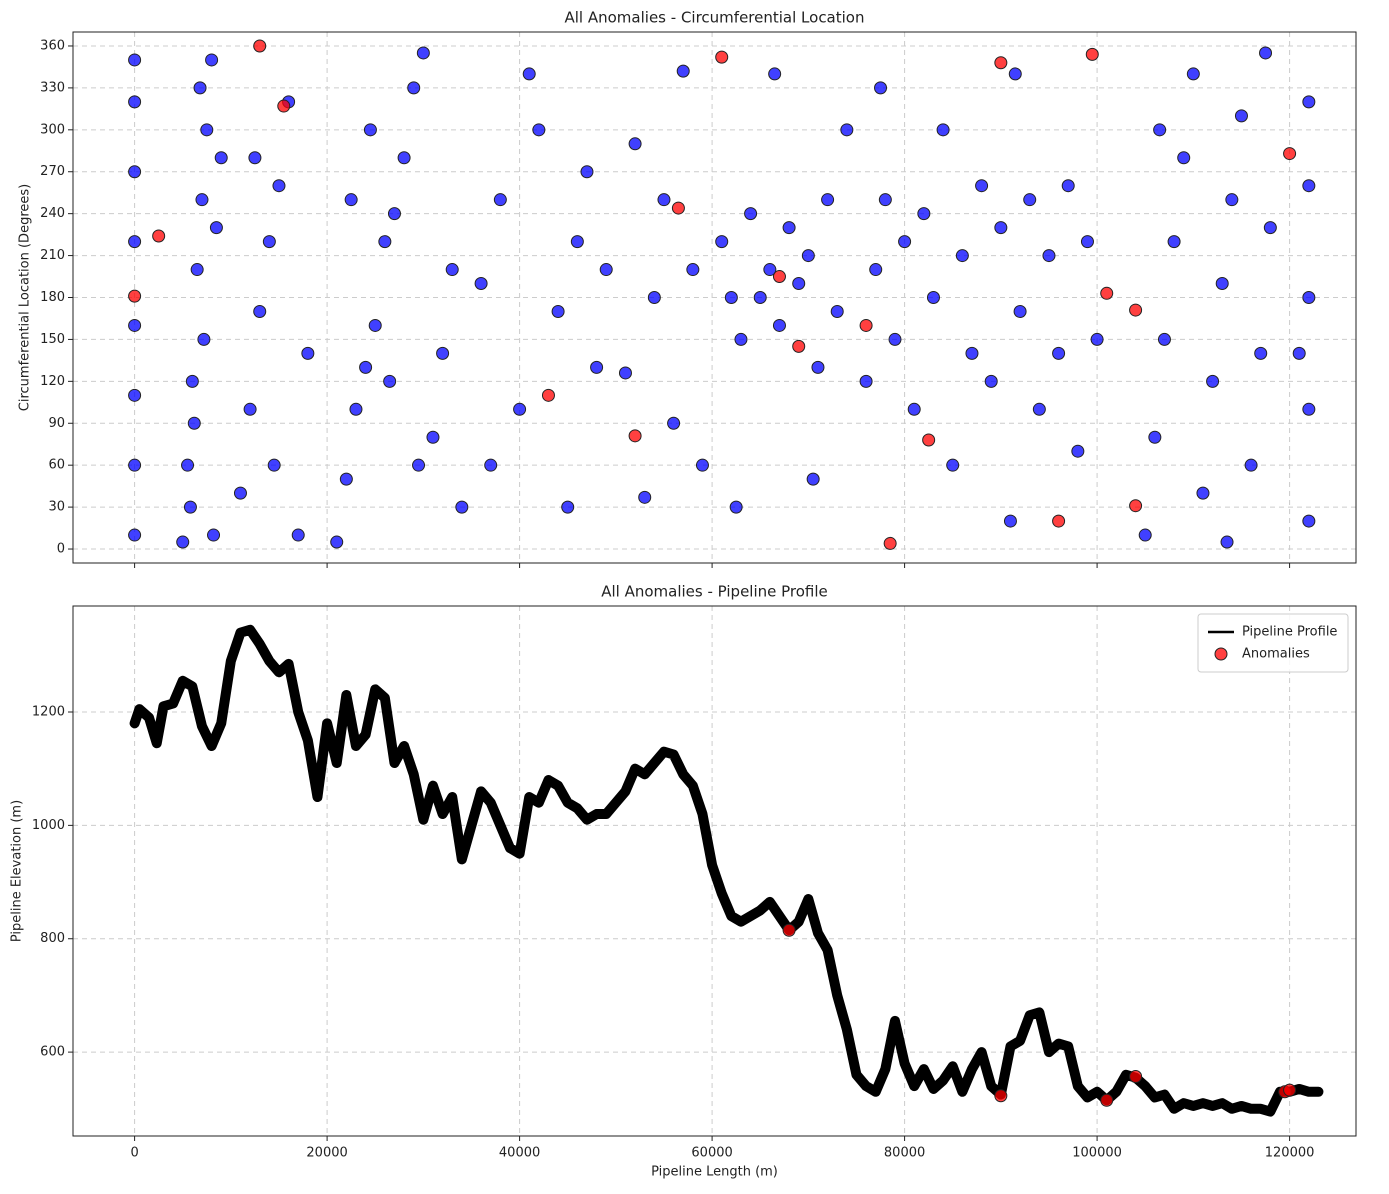 Image resolution: width=1389 pixels, height=1194 pixels. Describe the element at coordinates (134, 1153) in the screenshot. I see `x-tick-label: 0` at that location.